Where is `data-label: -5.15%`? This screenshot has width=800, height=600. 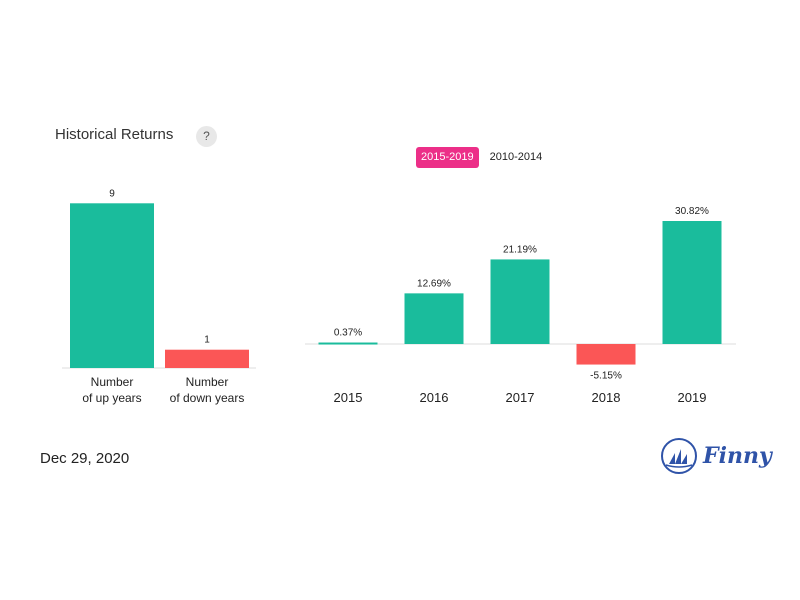
data-label: -5.15% is located at coordinates (606, 376).